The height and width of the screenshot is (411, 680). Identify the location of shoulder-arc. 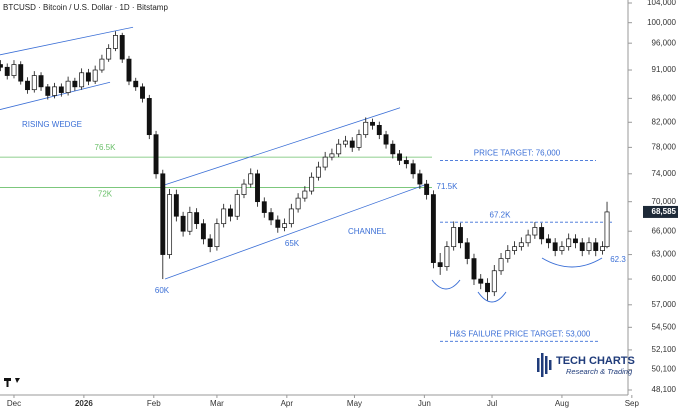
(446, 284).